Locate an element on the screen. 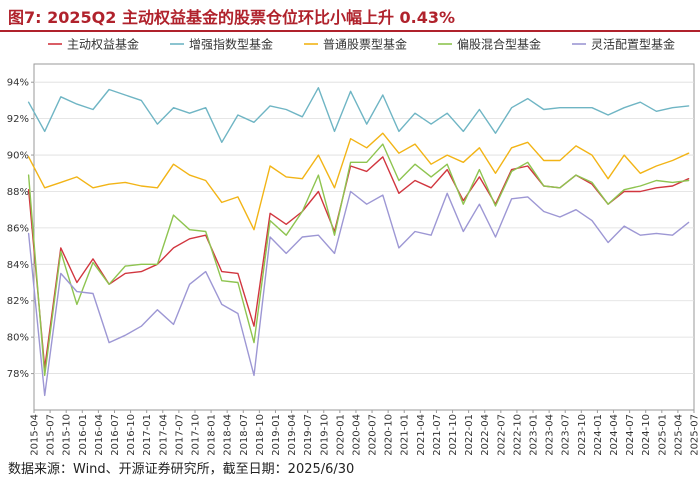 Image resolution: width=700 pixels, height=484 pixels. x-tick-label: 2020-10 is located at coordinates (389, 435).